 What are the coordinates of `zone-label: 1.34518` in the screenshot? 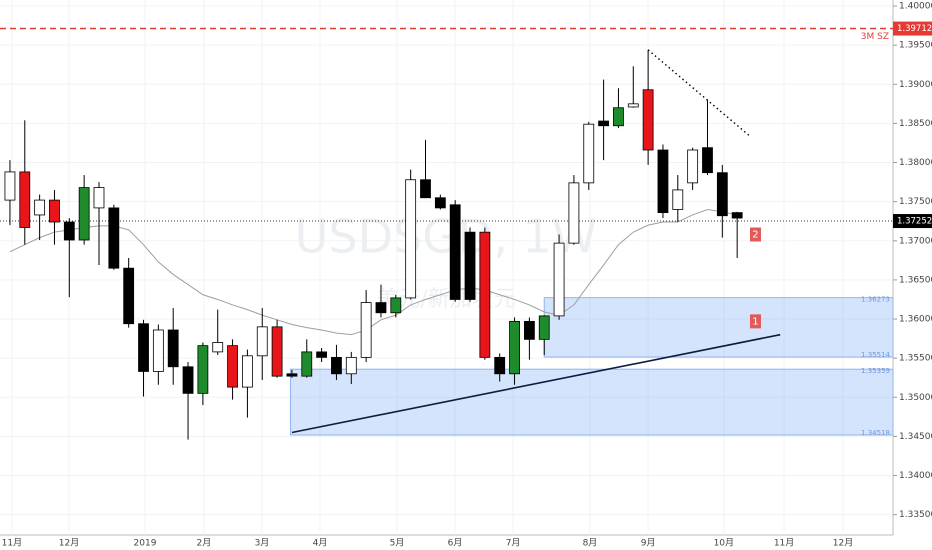 It's located at (875, 433).